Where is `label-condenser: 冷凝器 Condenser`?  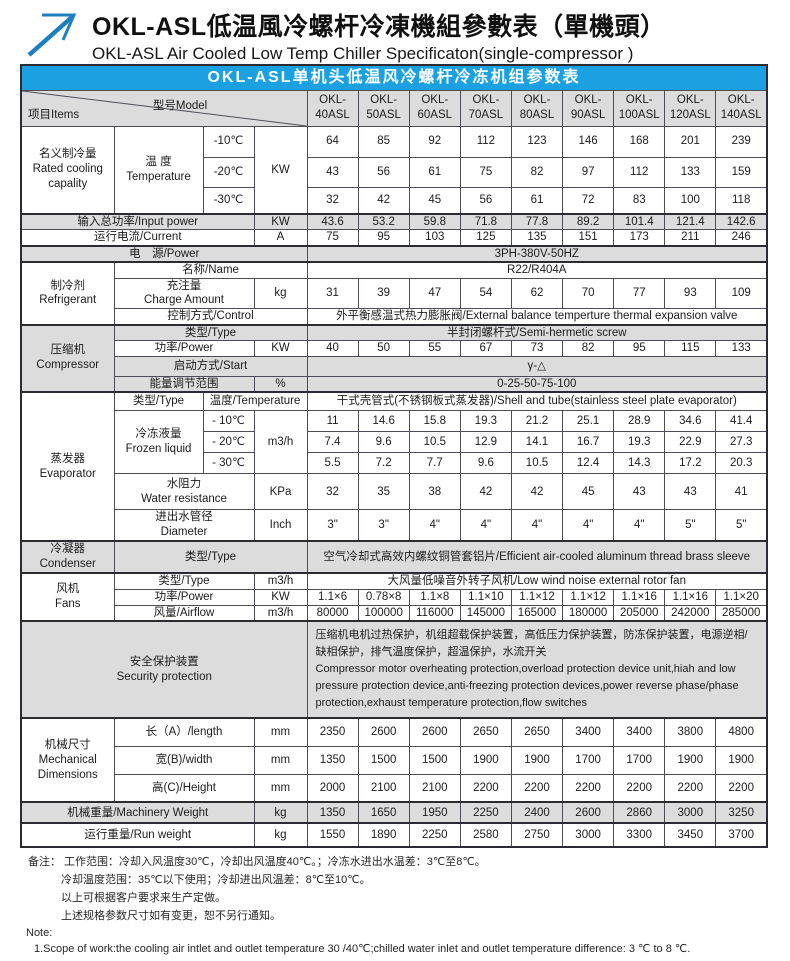
label-condenser: 冷凝器 Condenser is located at coordinates (67, 557).